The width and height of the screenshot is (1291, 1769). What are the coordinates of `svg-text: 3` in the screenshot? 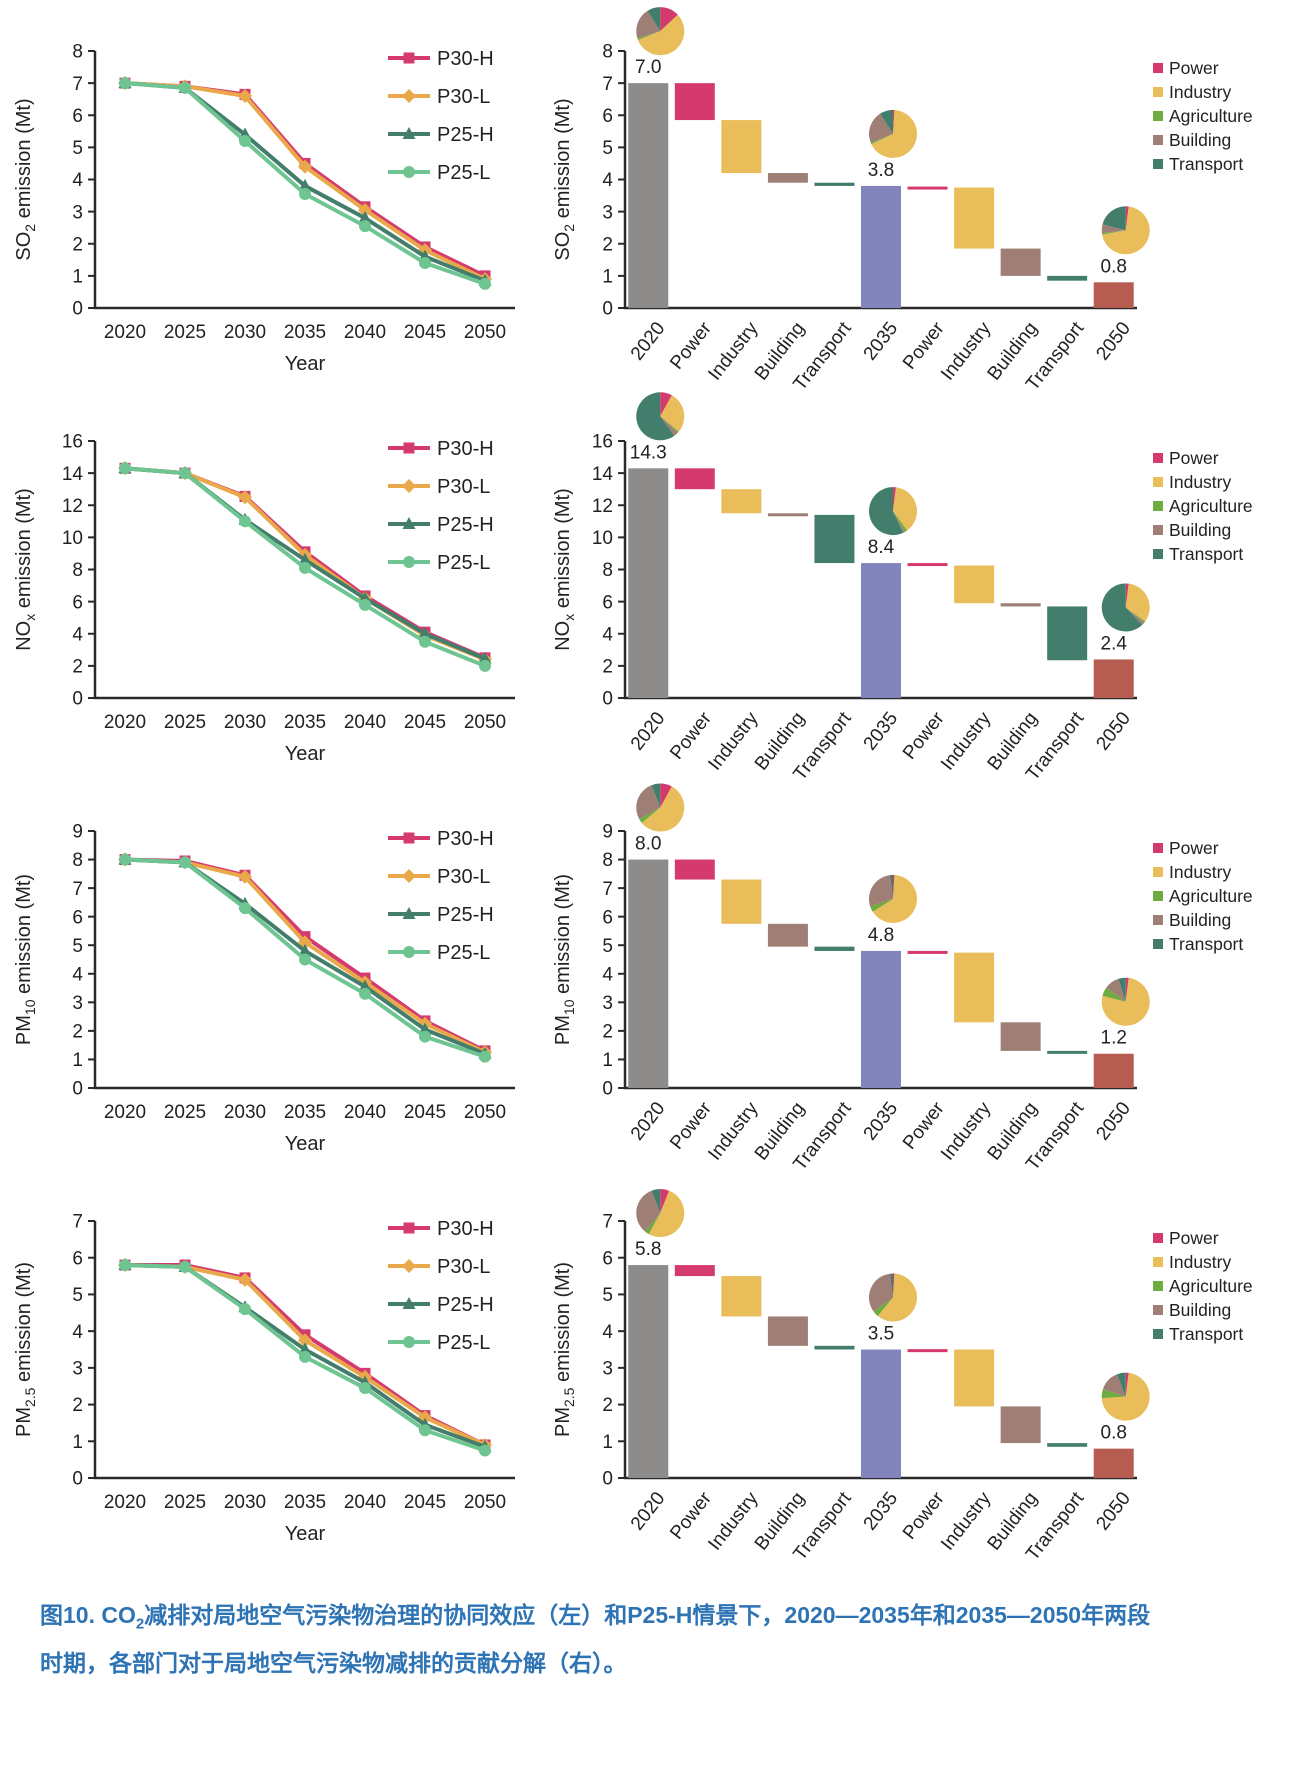 It's located at (77, 212).